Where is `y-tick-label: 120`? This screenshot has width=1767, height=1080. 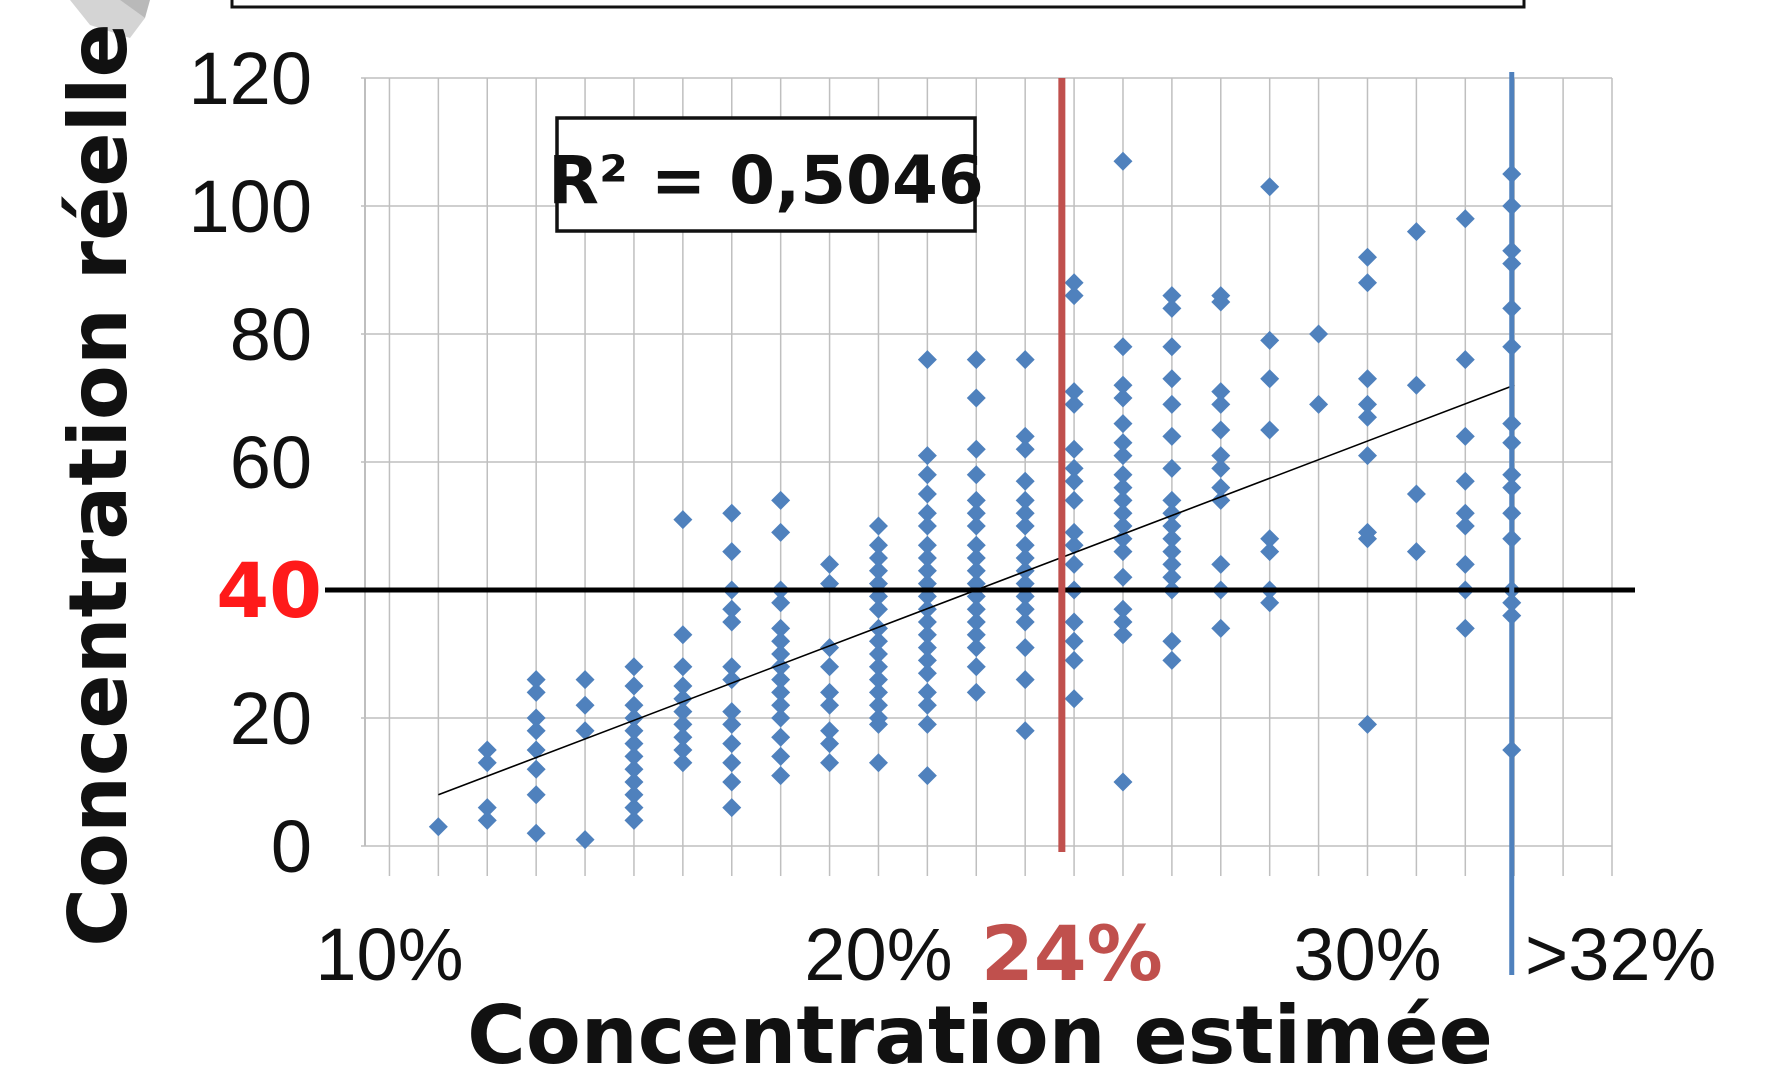 y-tick-label: 120 is located at coordinates (250, 78).